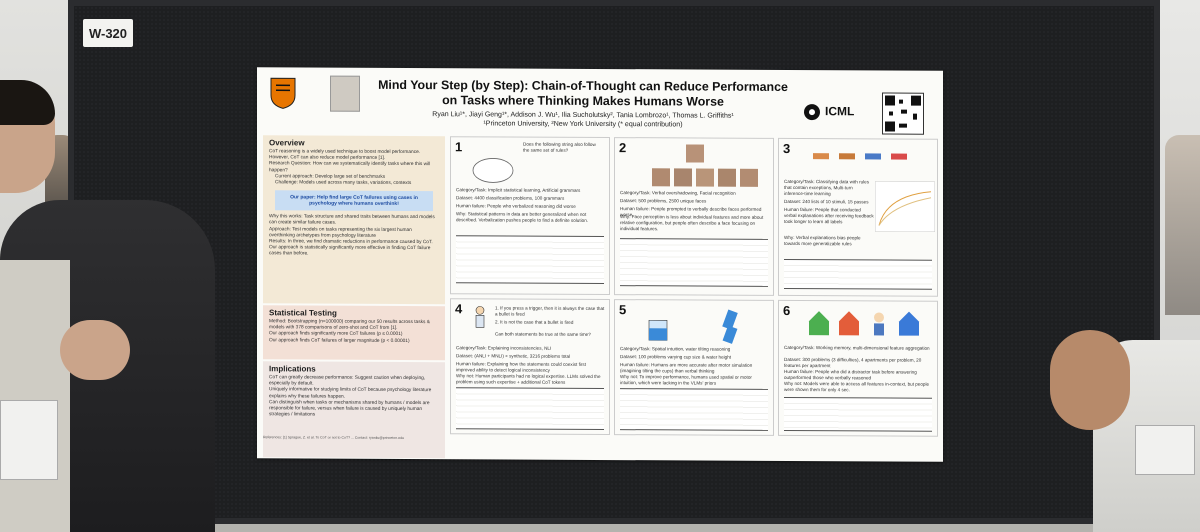  I want to click on panel-4-results-table, so click(530, 409).